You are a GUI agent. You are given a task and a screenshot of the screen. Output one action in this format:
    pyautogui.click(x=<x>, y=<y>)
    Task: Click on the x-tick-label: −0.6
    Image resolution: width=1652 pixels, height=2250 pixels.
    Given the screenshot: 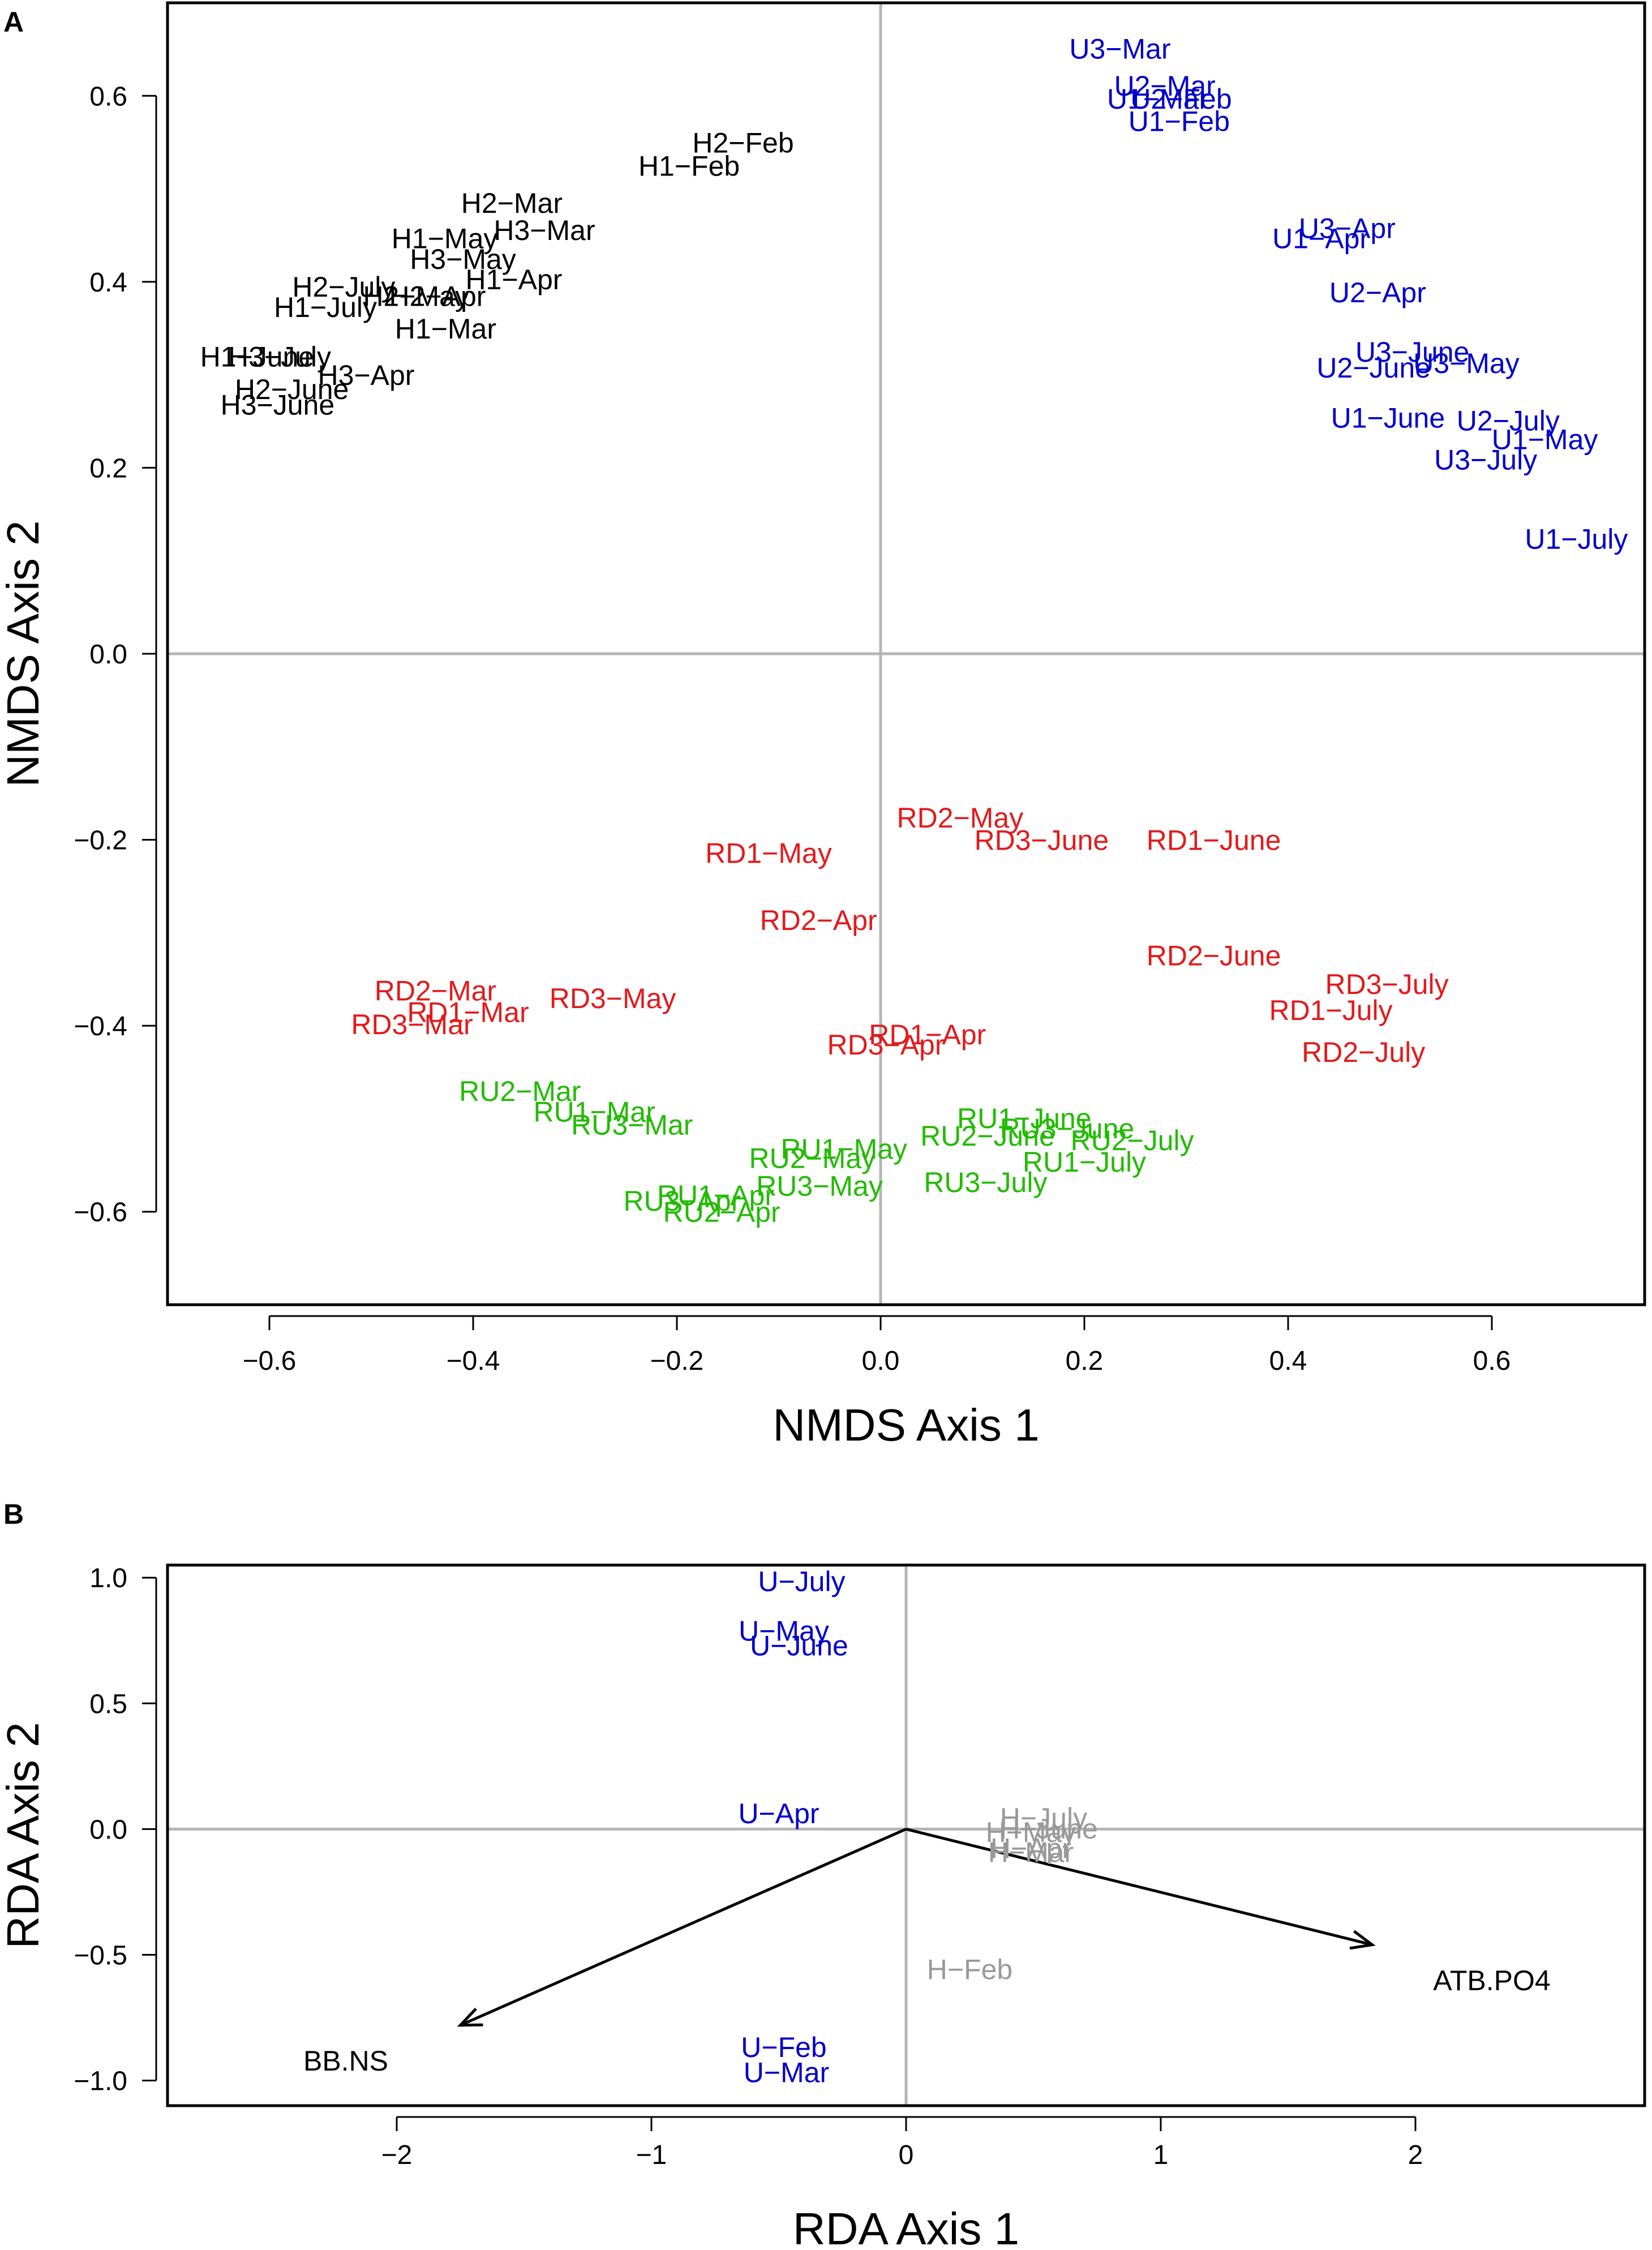 What is the action you would take?
    pyautogui.click(x=270, y=1361)
    